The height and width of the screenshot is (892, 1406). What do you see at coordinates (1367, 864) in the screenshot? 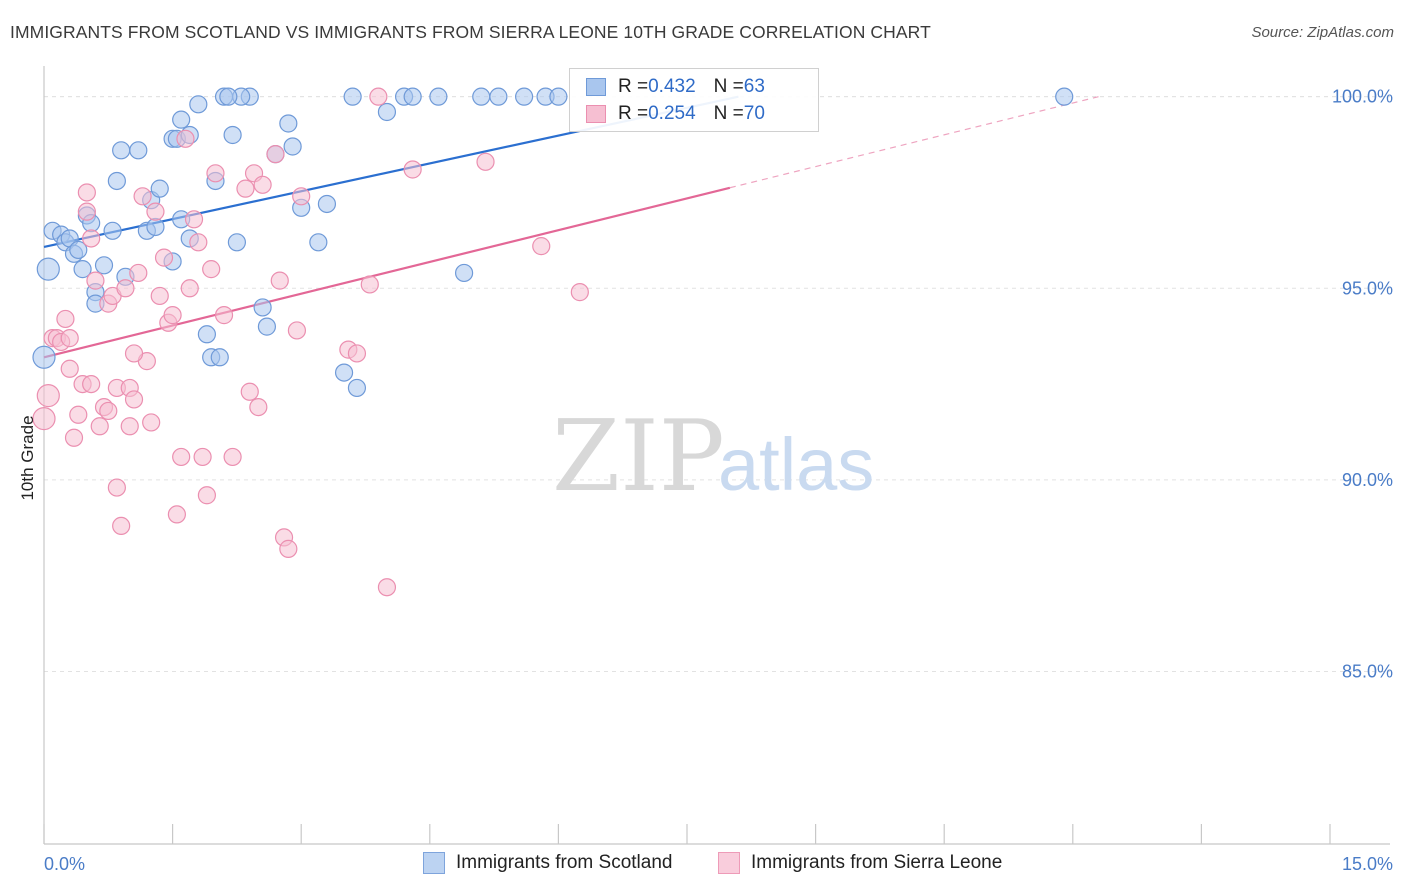
I see `x-tick-label-max: 15.0%` at bounding box center [1367, 864].